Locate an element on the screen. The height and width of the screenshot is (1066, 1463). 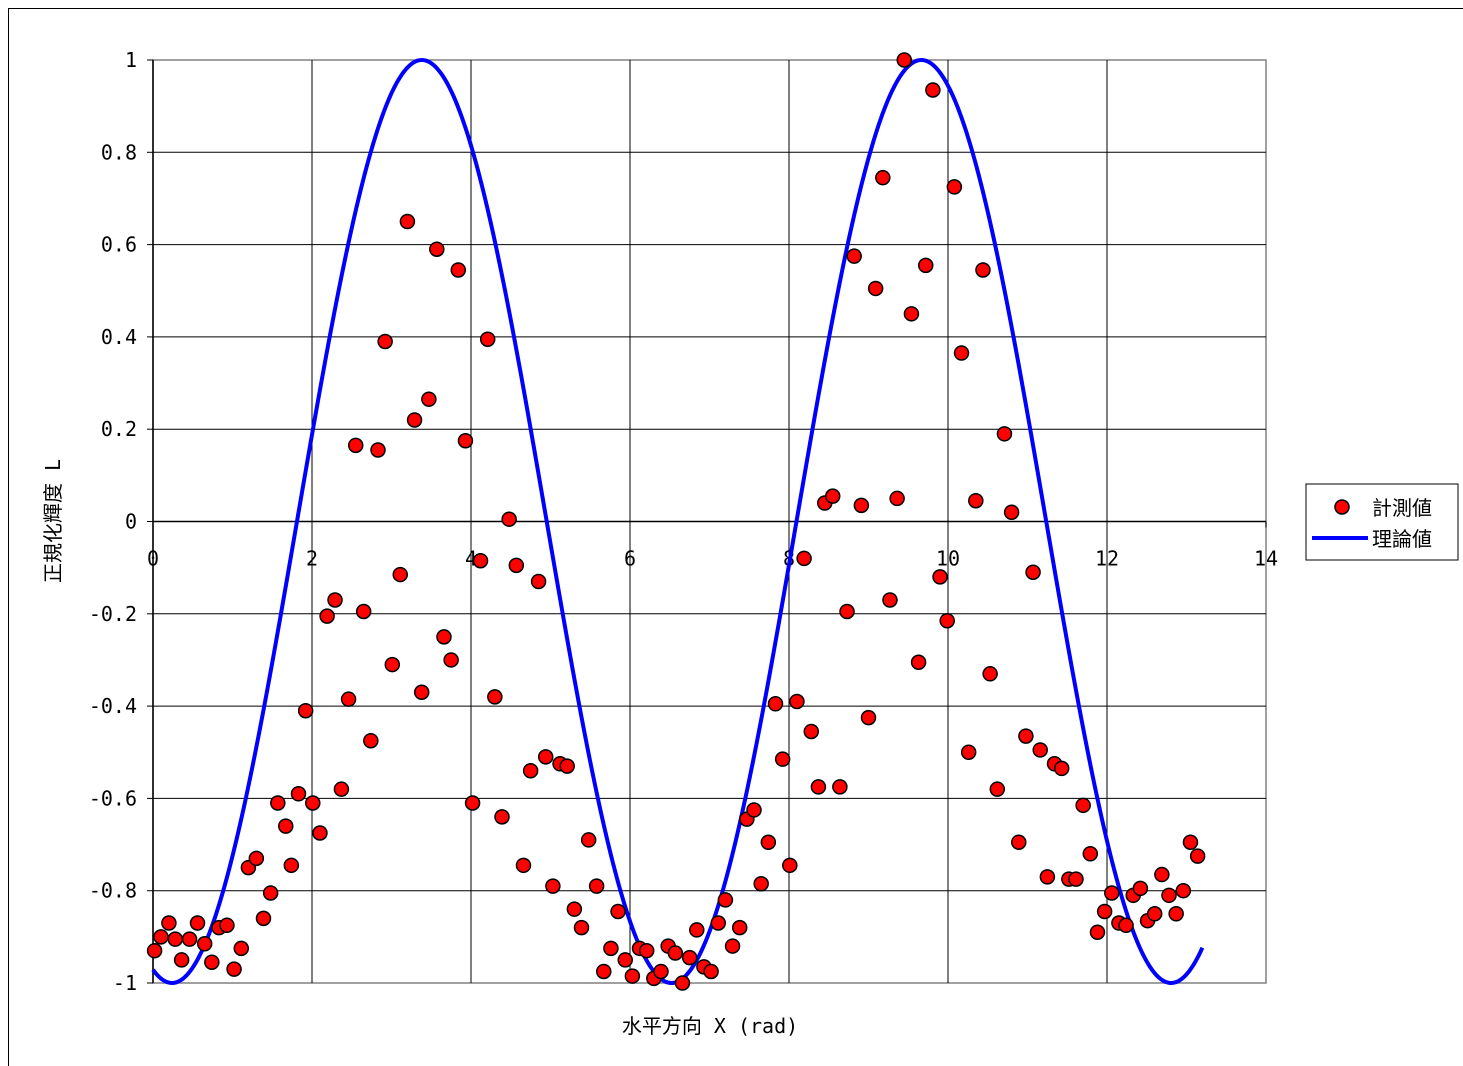
legend-label-theory: 理論値 is located at coordinates (1402, 539).